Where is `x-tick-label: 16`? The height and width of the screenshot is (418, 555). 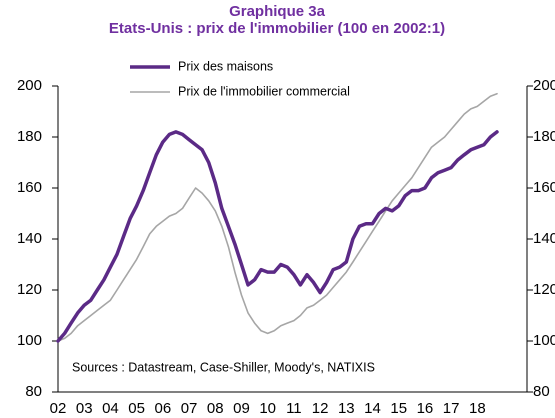 x-tick-label: 16 is located at coordinates (425, 408).